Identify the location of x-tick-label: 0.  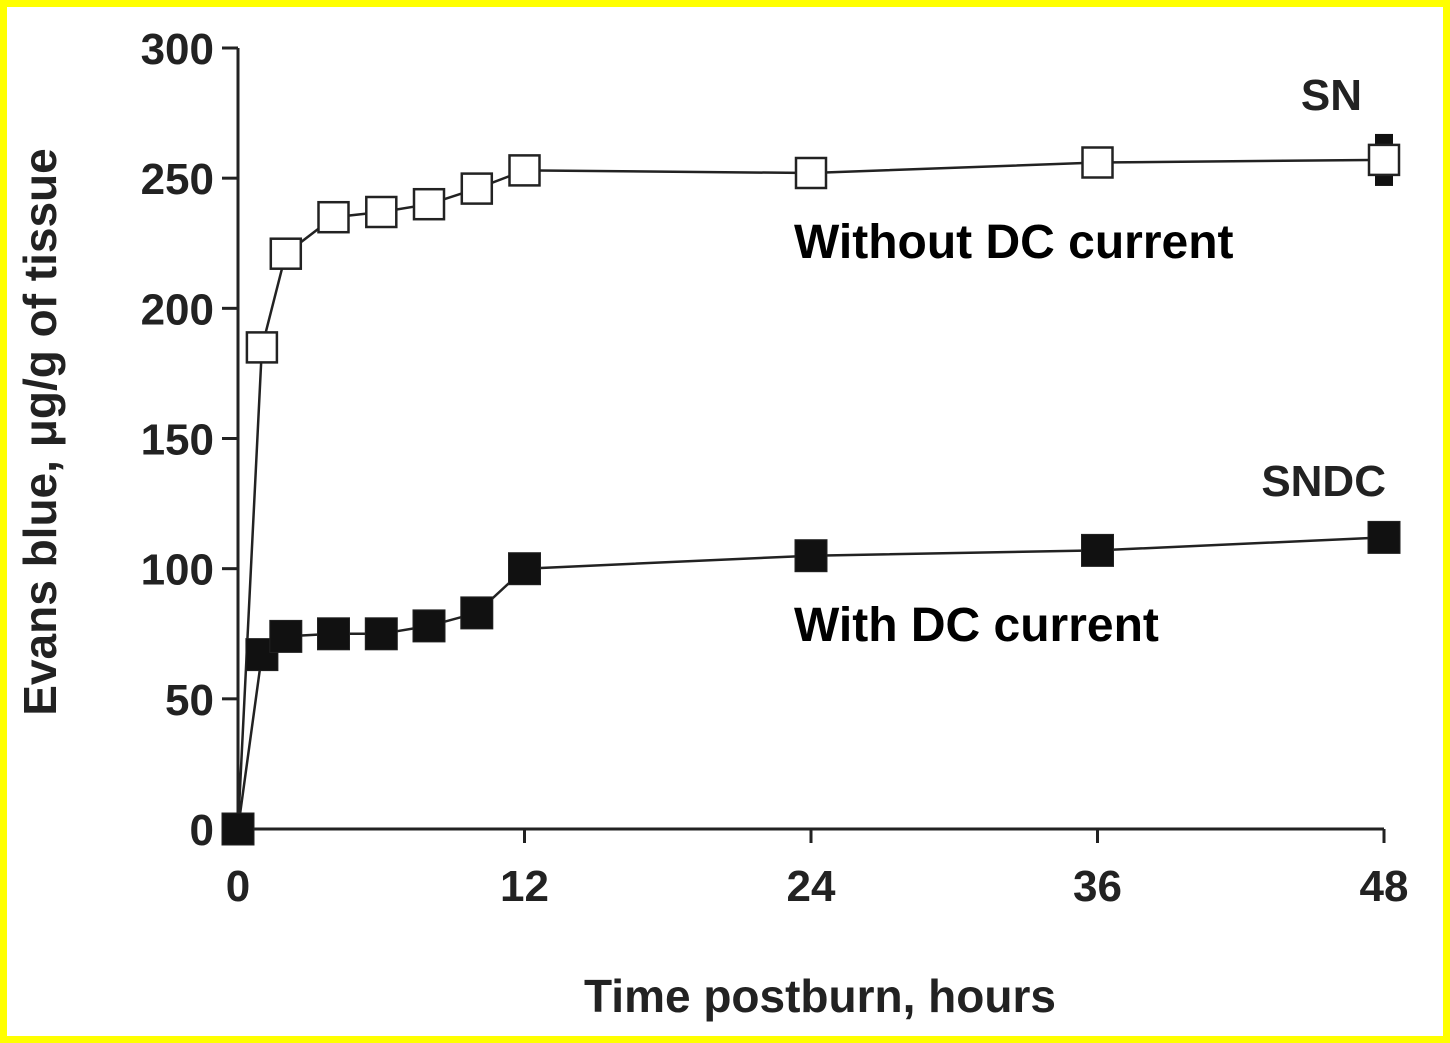
(238, 886).